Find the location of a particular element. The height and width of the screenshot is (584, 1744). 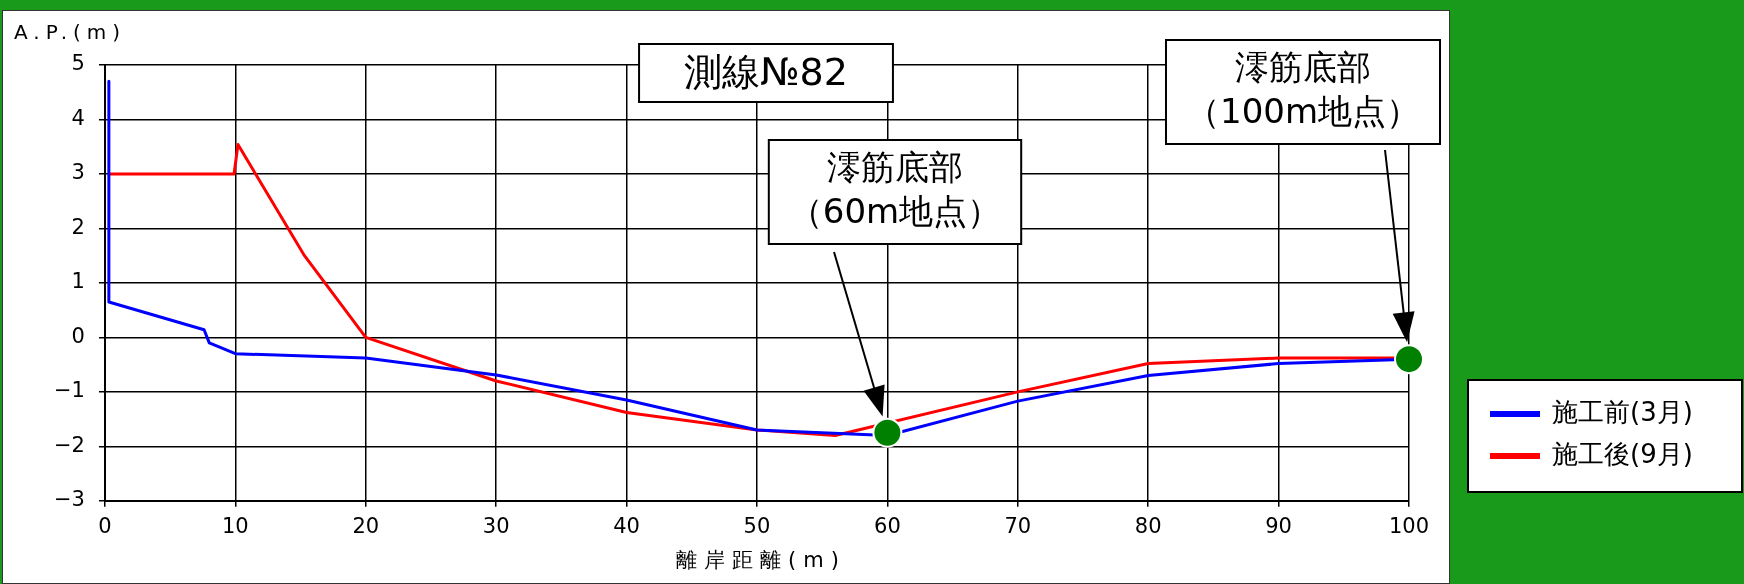

y-tick-label: 1 is located at coordinates (78, 281).